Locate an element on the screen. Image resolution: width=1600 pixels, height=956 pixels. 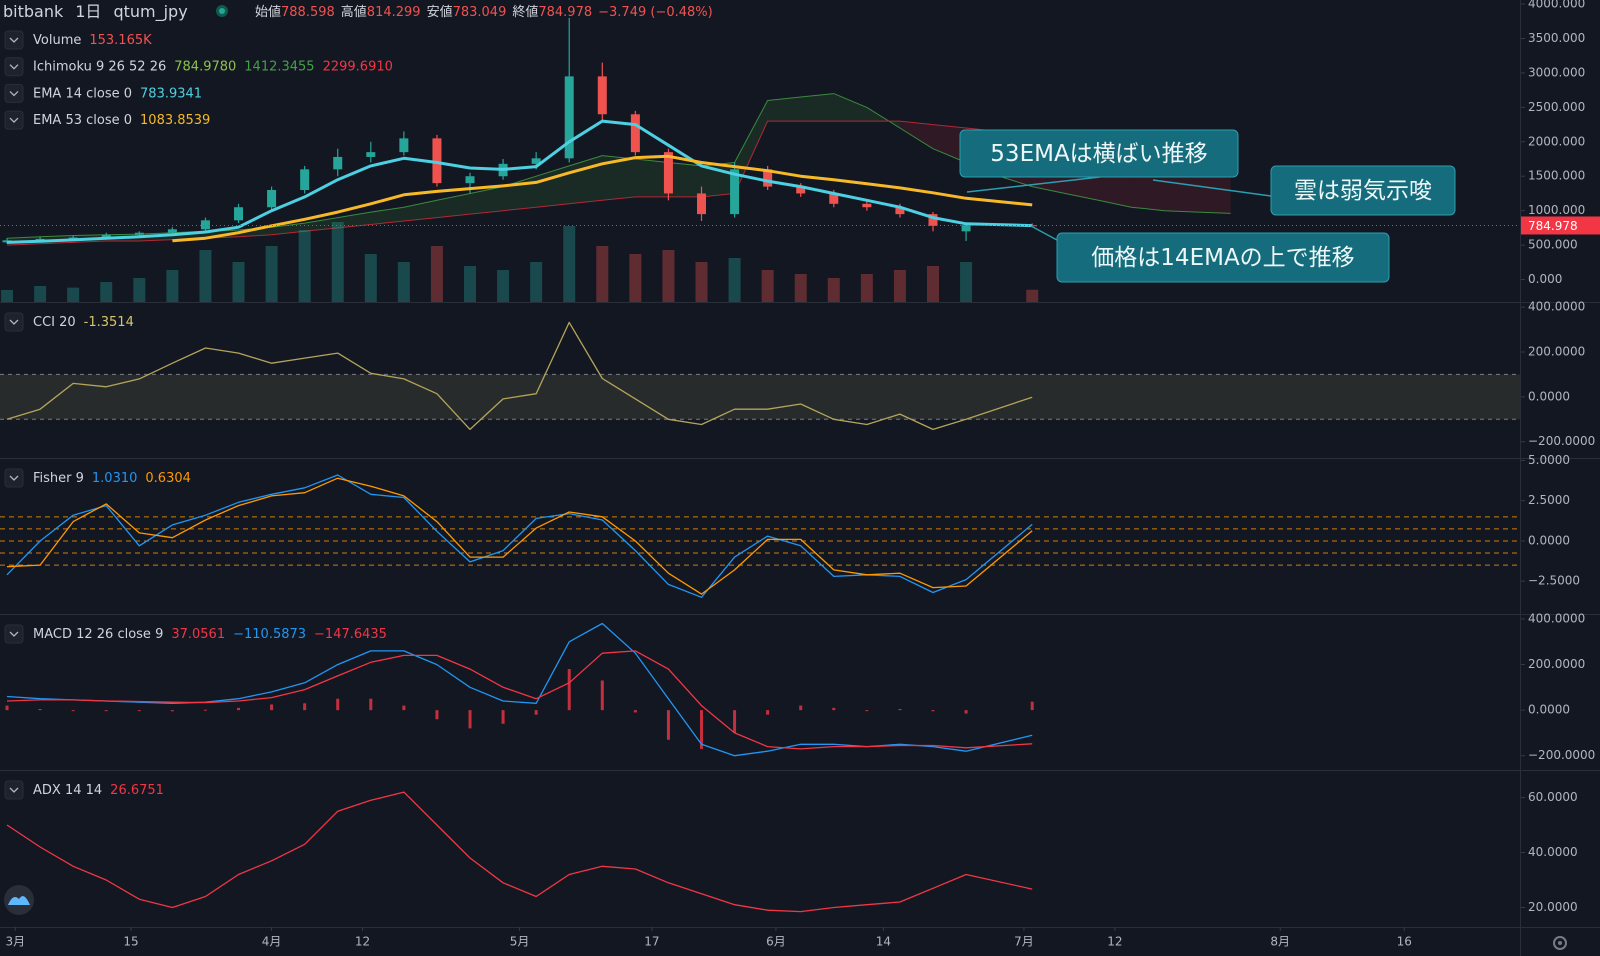
last-price-label: 784.978 is located at coordinates (1553, 226).